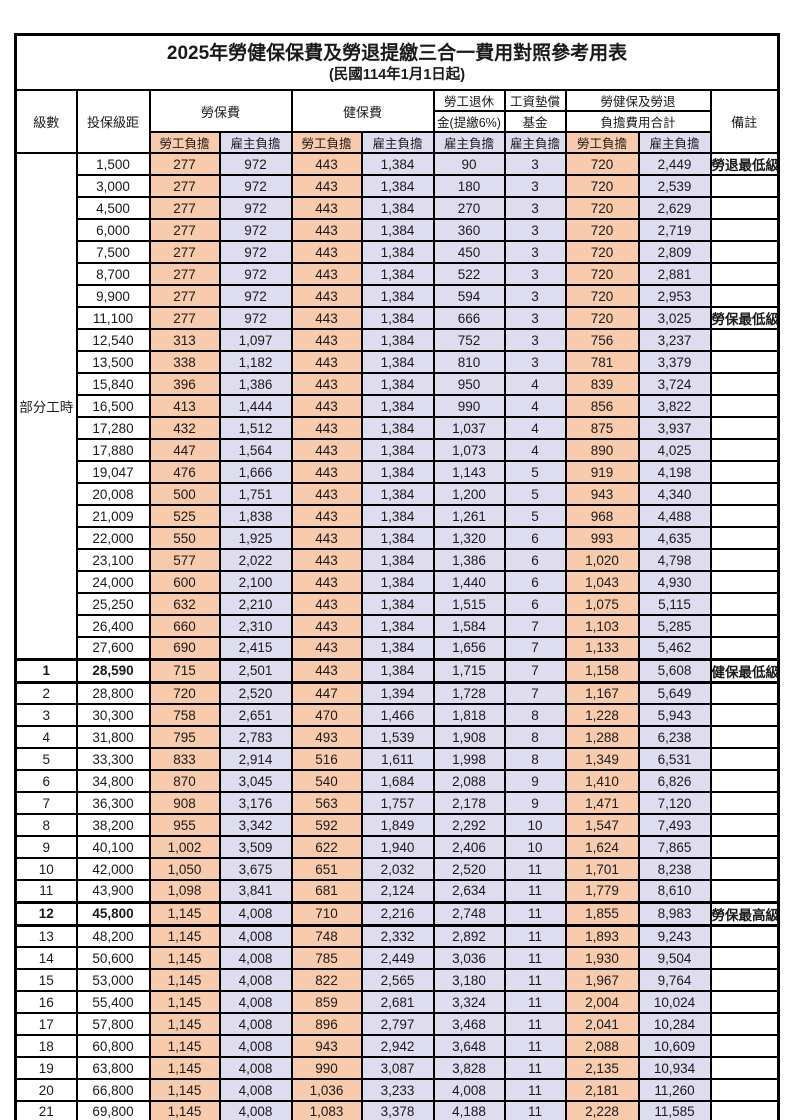  Describe the element at coordinates (113, 670) in the screenshot. I see `salary-bracket-cell: 28,590` at that location.